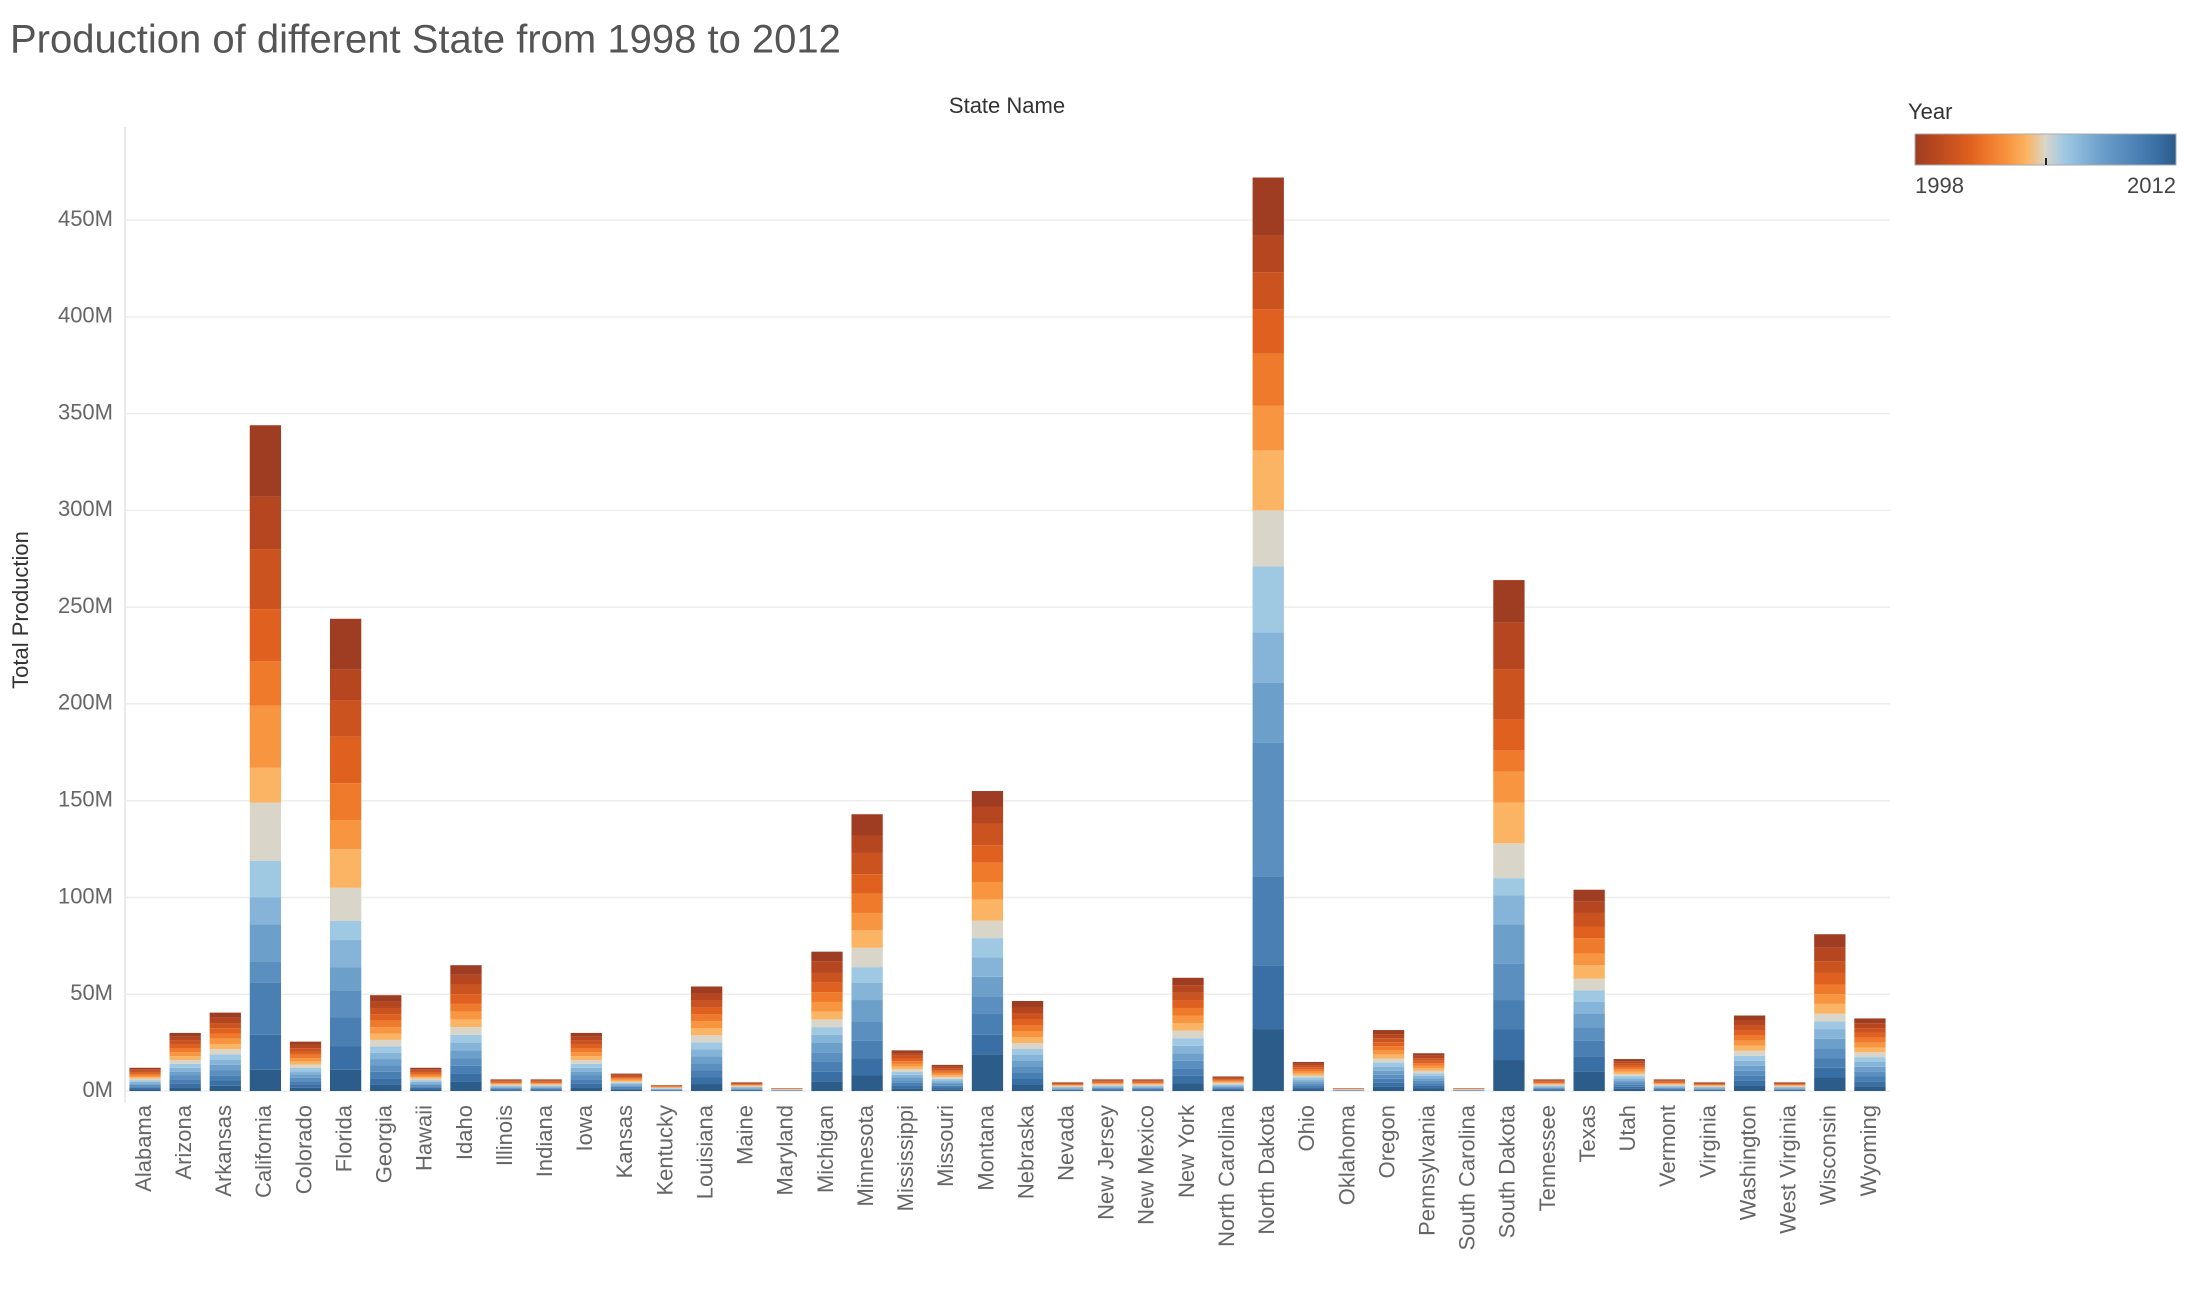 The height and width of the screenshot is (1292, 2188). I want to click on x-tick-label: New York, so click(1186, 1151).